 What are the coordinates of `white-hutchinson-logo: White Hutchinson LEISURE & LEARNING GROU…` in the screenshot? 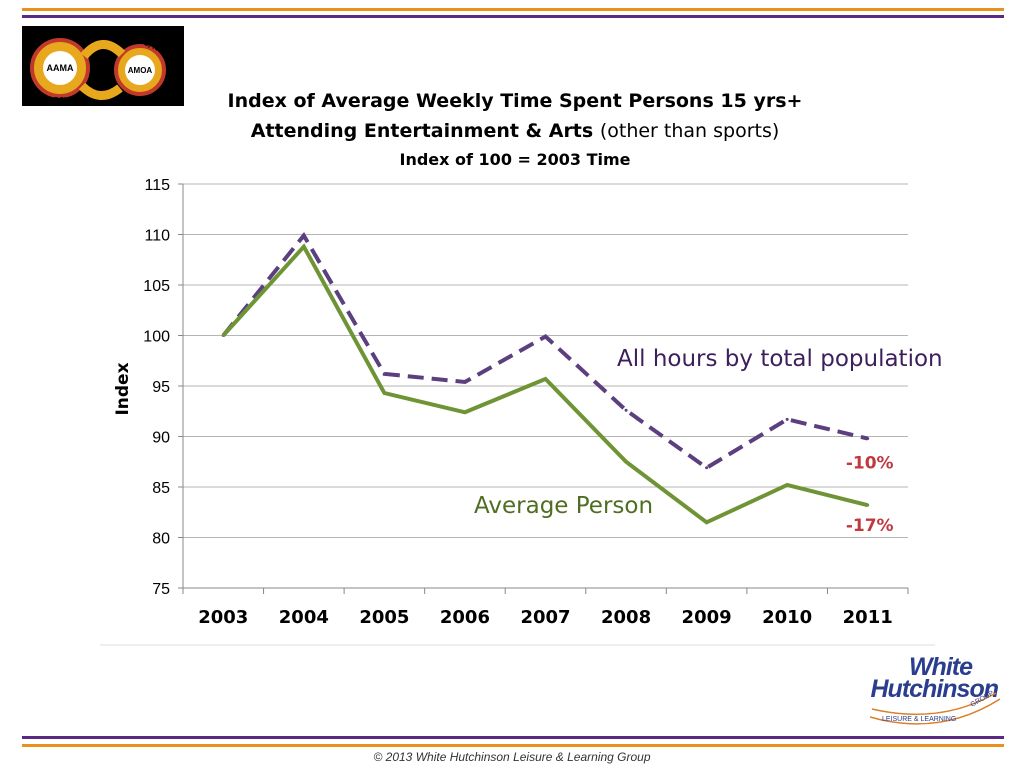 It's located at (935, 691).